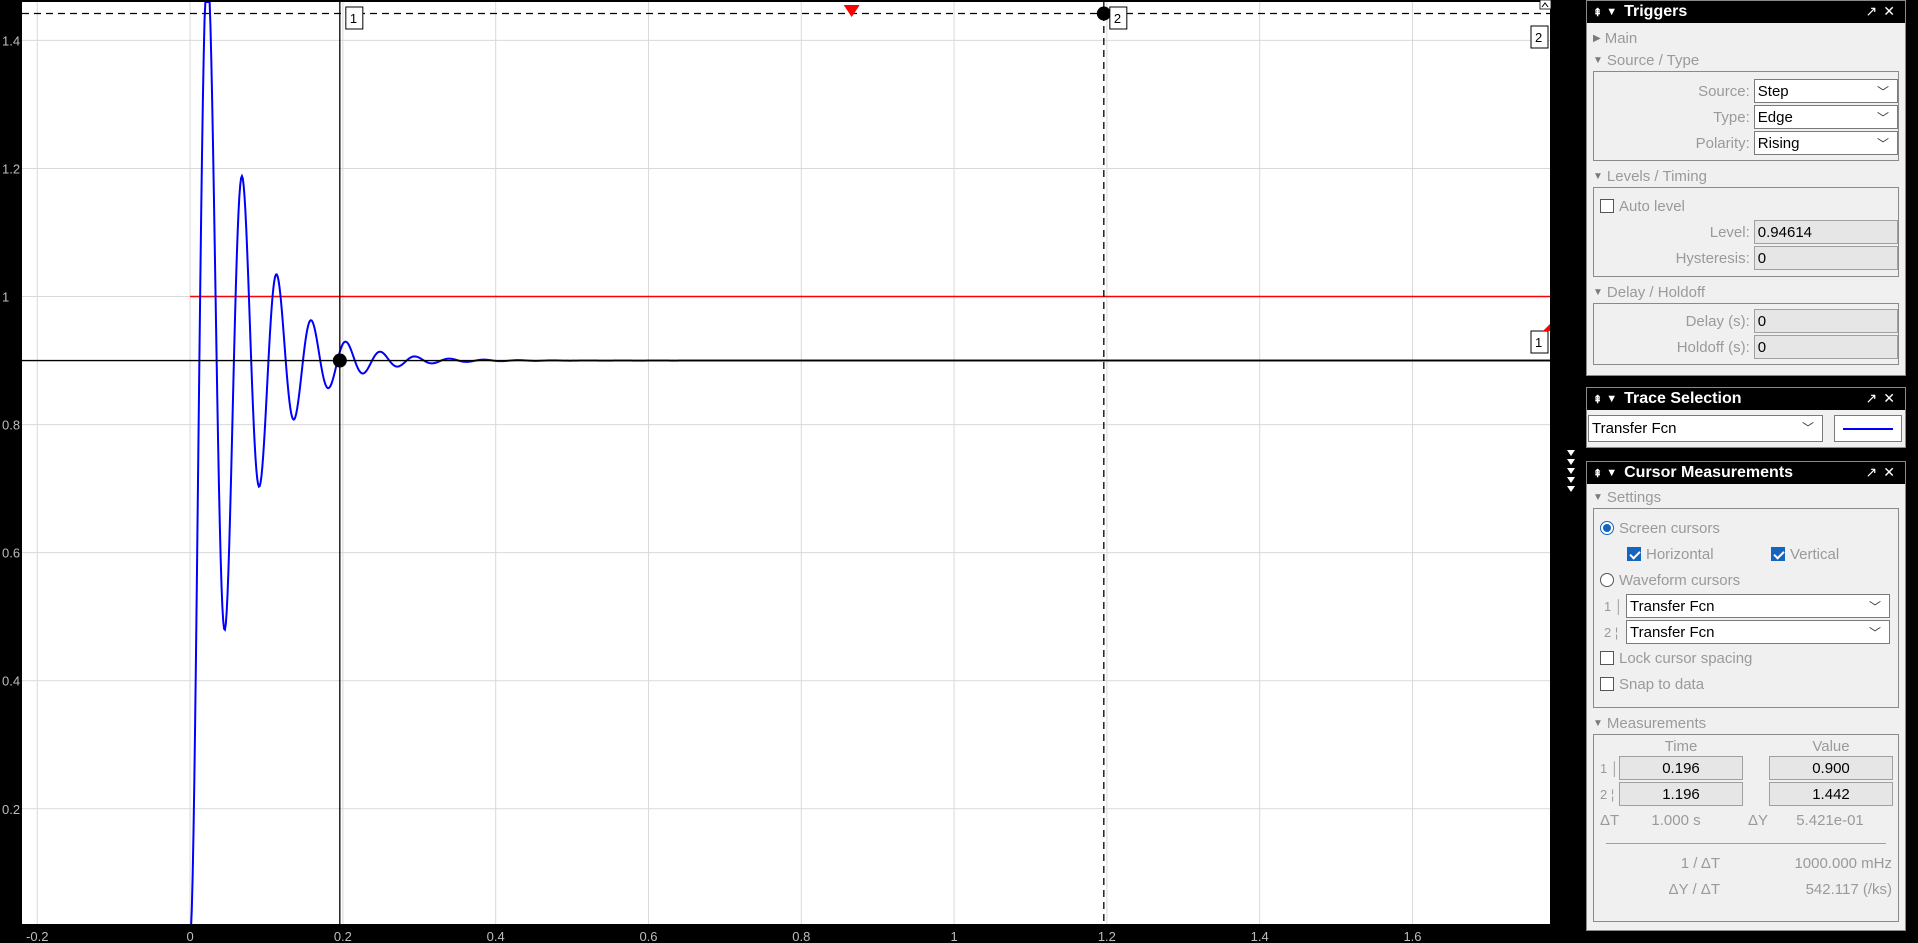  Describe the element at coordinates (1634, 428) in the screenshot. I see `trace-select-value: Transfer Fcn` at that location.